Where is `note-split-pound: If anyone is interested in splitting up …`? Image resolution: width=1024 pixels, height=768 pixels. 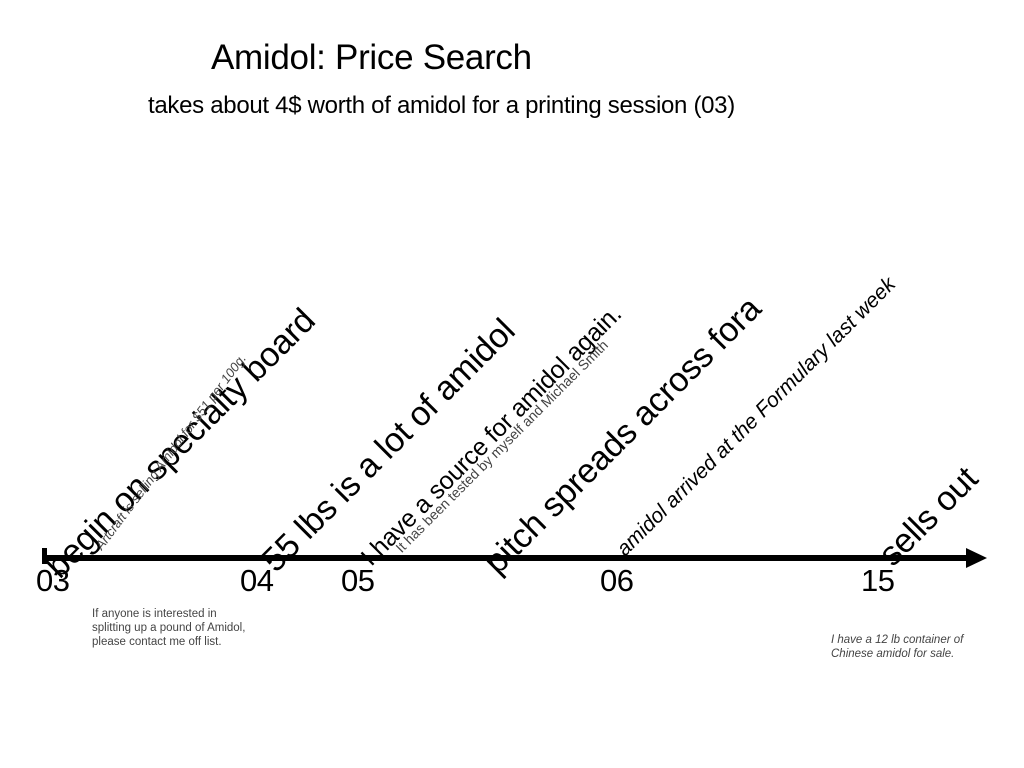
note-split-pound: If anyone is interested in splitting up … is located at coordinates (168, 628).